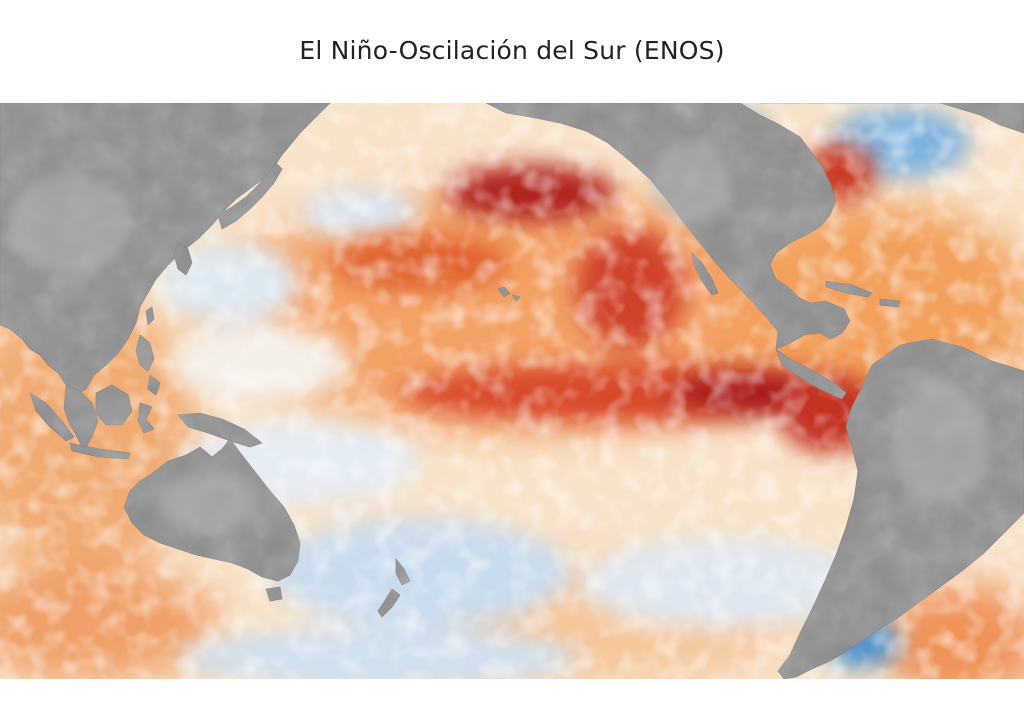 The height and width of the screenshot is (720, 1024). Describe the element at coordinates (52, 417) in the screenshot. I see `sumatra-island` at that location.